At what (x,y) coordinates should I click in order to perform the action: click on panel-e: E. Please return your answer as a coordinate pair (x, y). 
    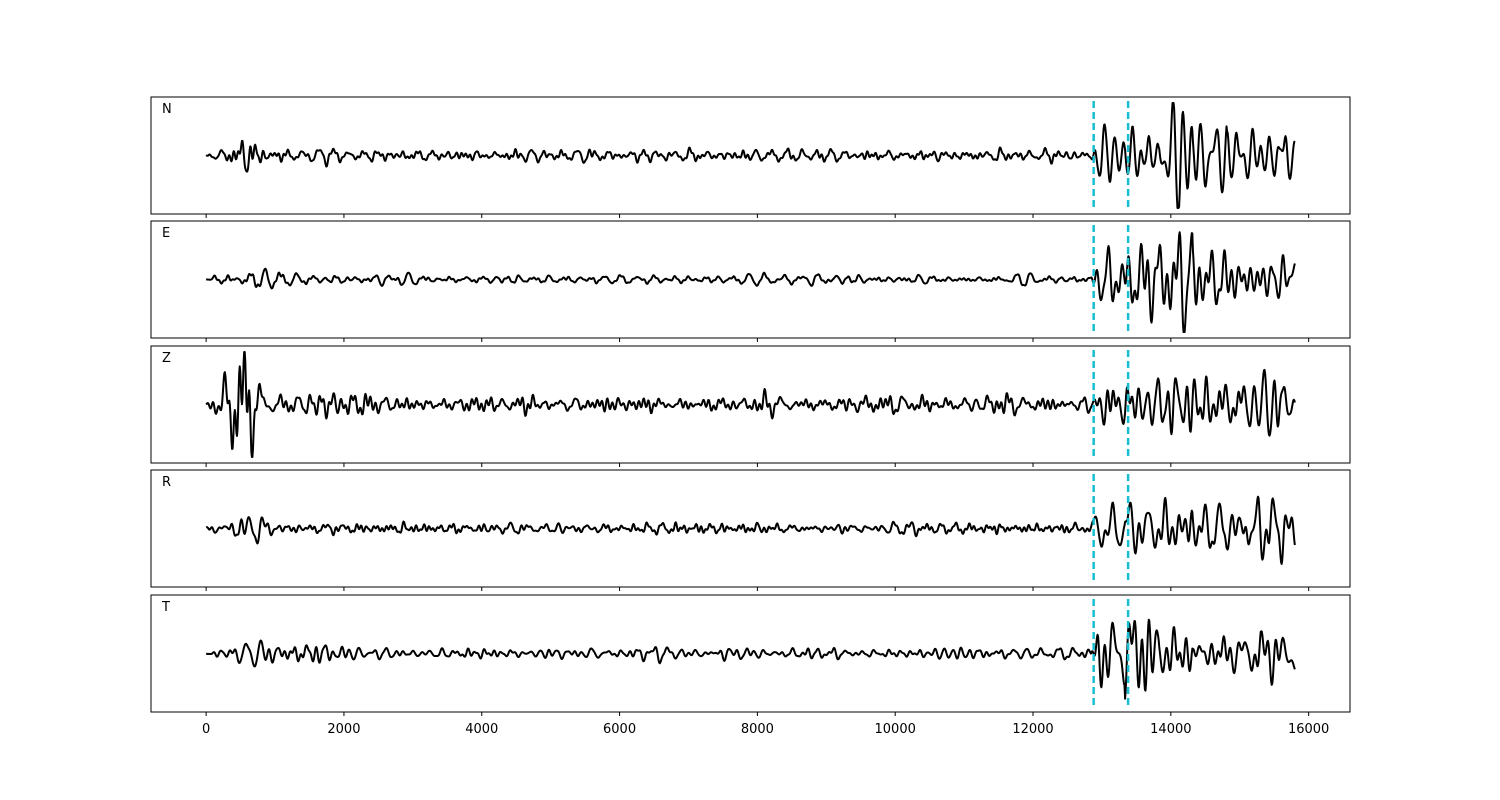
    Looking at the image, I should click on (750, 281).